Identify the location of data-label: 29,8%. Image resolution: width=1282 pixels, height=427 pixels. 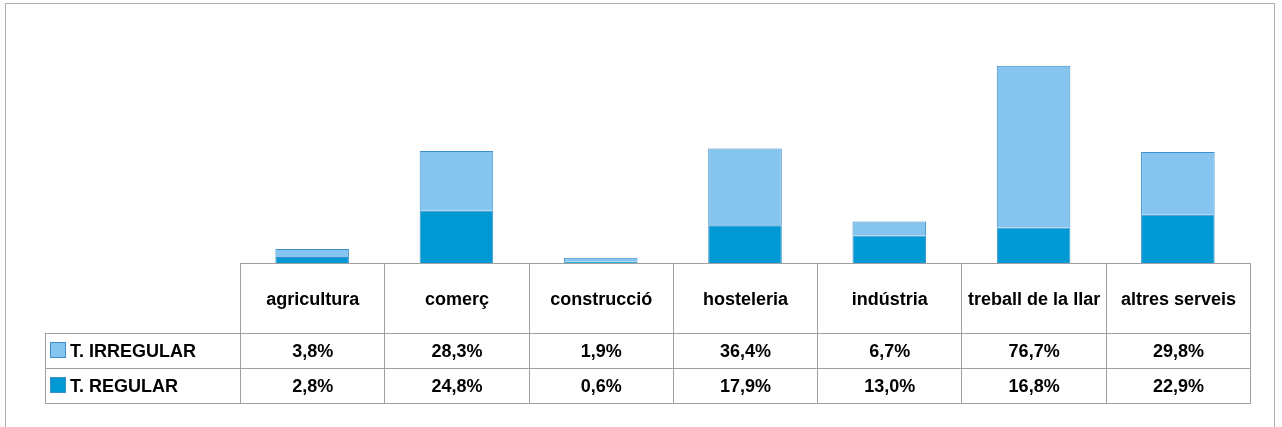
(1178, 351).